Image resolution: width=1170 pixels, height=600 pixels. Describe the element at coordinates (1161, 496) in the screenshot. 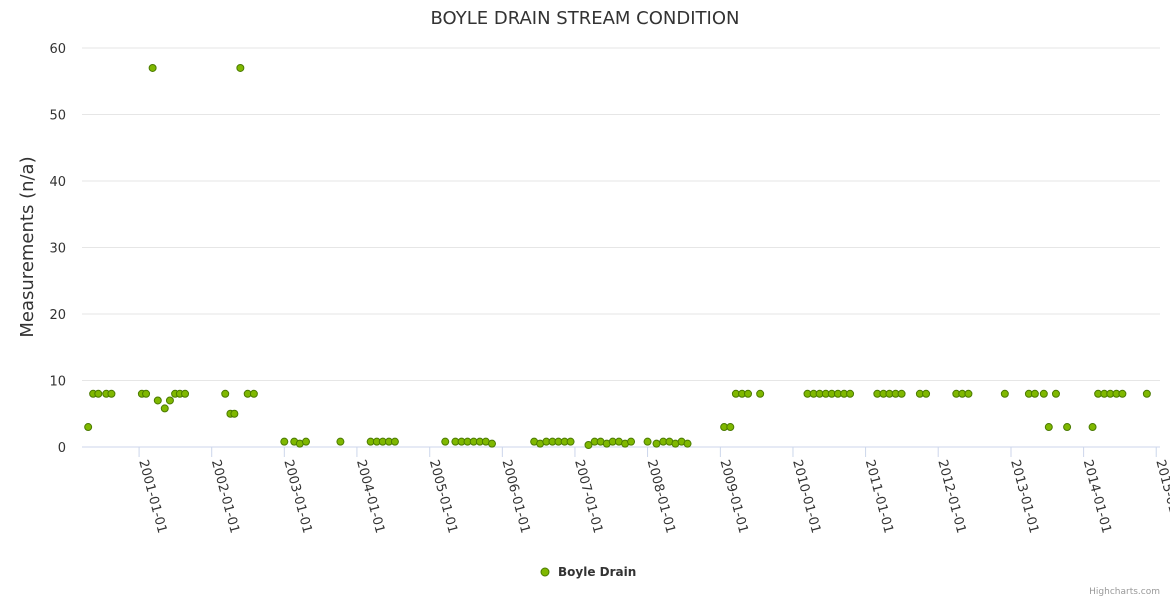

I see `x-tick-label: 2015-01-01` at that location.